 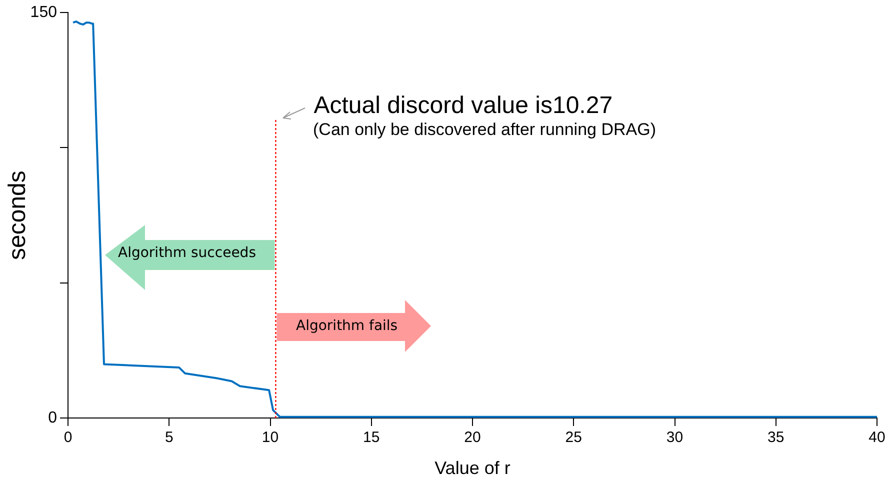 I want to click on annotation: (Can only be discovered after running DRAG), so click(x=484, y=130).